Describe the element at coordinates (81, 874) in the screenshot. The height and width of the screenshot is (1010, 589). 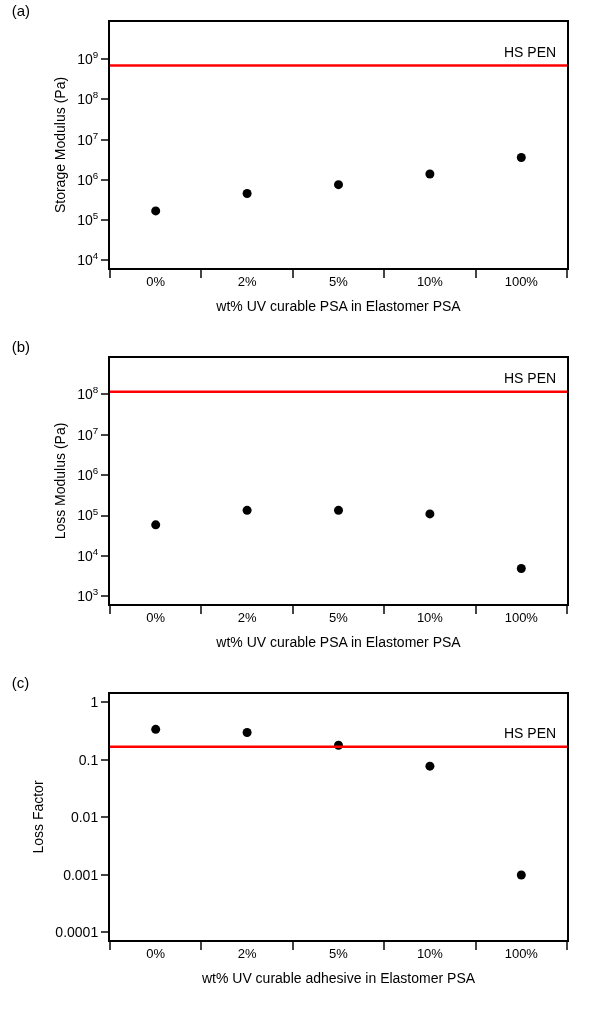
I see `y-tick-label: 0.001` at that location.